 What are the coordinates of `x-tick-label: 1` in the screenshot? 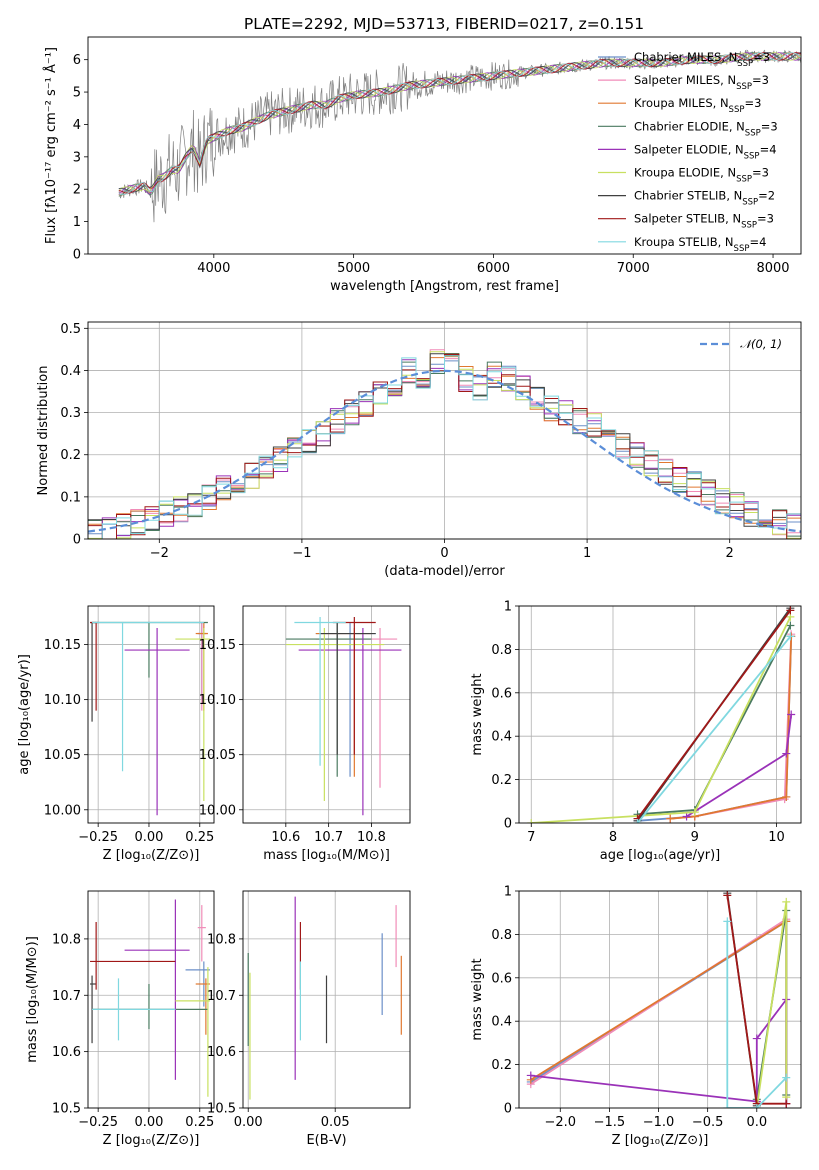 It's located at (587, 553).